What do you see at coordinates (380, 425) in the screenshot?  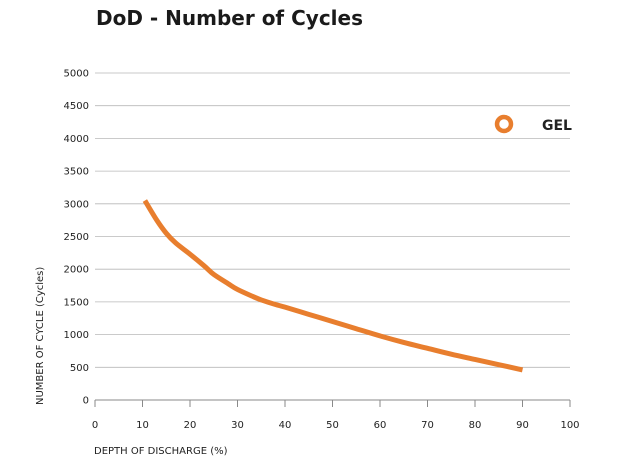 I see `x-tick-label-60: 60` at bounding box center [380, 425].